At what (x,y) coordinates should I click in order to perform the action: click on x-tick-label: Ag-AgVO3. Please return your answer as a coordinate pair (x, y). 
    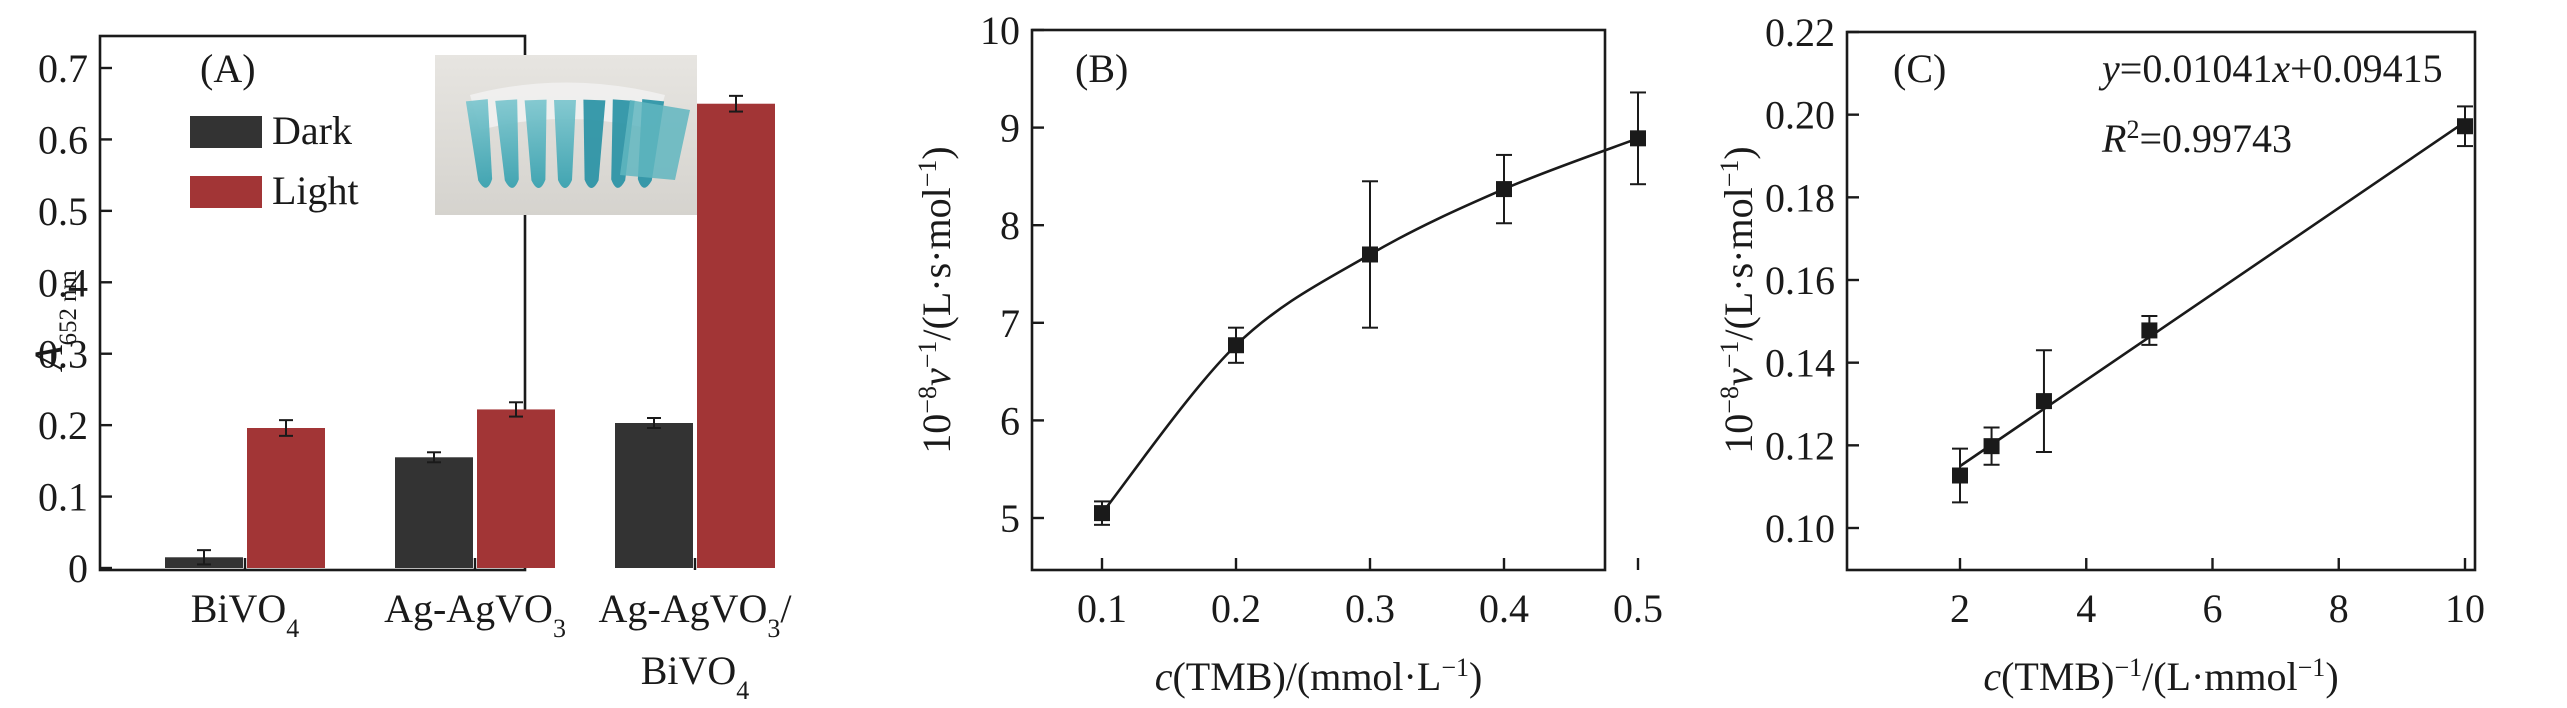
    Looking at the image, I should click on (475, 614).